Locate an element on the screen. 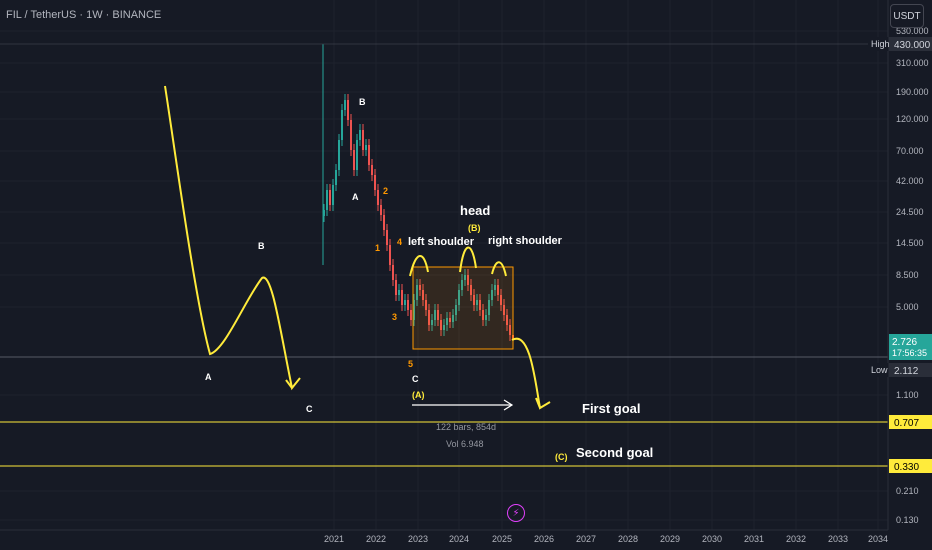 This screenshot has width=932, height=550. wave-3-label: 3 is located at coordinates (394, 317).